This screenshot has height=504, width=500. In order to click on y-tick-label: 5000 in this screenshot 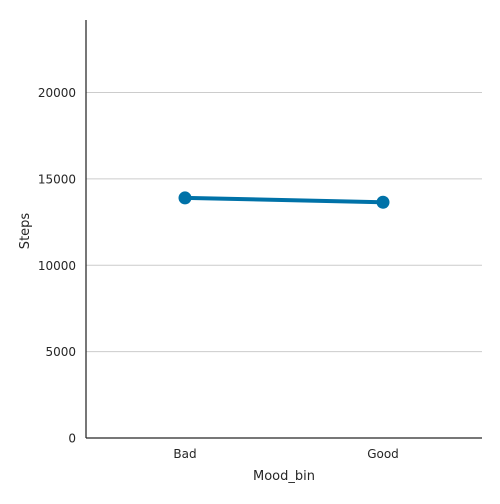, I will do `click(60, 352)`.